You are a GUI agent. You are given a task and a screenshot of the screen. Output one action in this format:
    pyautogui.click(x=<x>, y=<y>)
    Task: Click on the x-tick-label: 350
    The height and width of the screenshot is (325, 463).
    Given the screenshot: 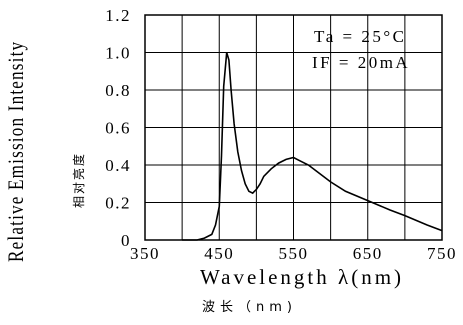 What is the action you would take?
    pyautogui.click(x=145, y=253)
    